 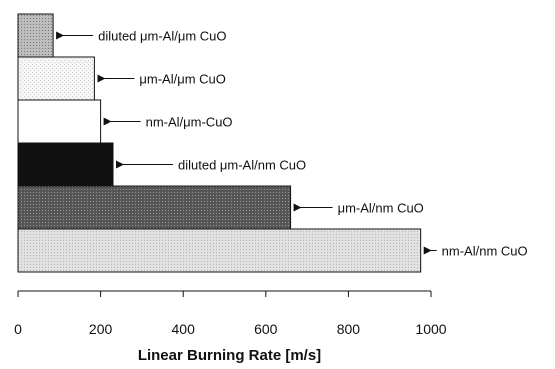 I want to click on x-tick-label-2: 400, so click(x=184, y=329).